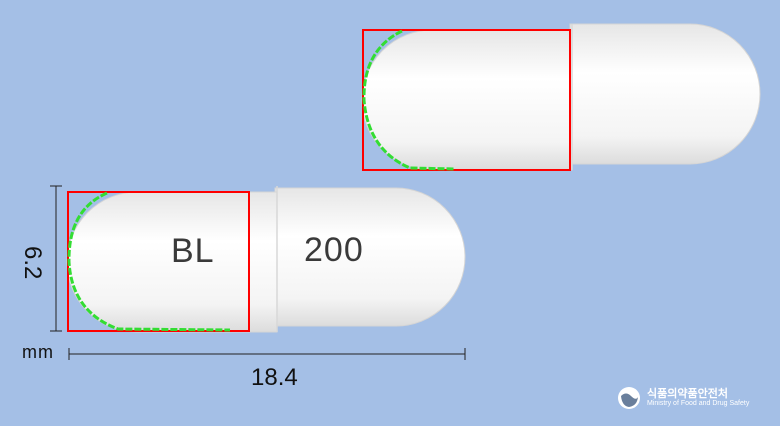 The image size is (780, 426). I want to click on unit-label: mm, so click(38, 352).